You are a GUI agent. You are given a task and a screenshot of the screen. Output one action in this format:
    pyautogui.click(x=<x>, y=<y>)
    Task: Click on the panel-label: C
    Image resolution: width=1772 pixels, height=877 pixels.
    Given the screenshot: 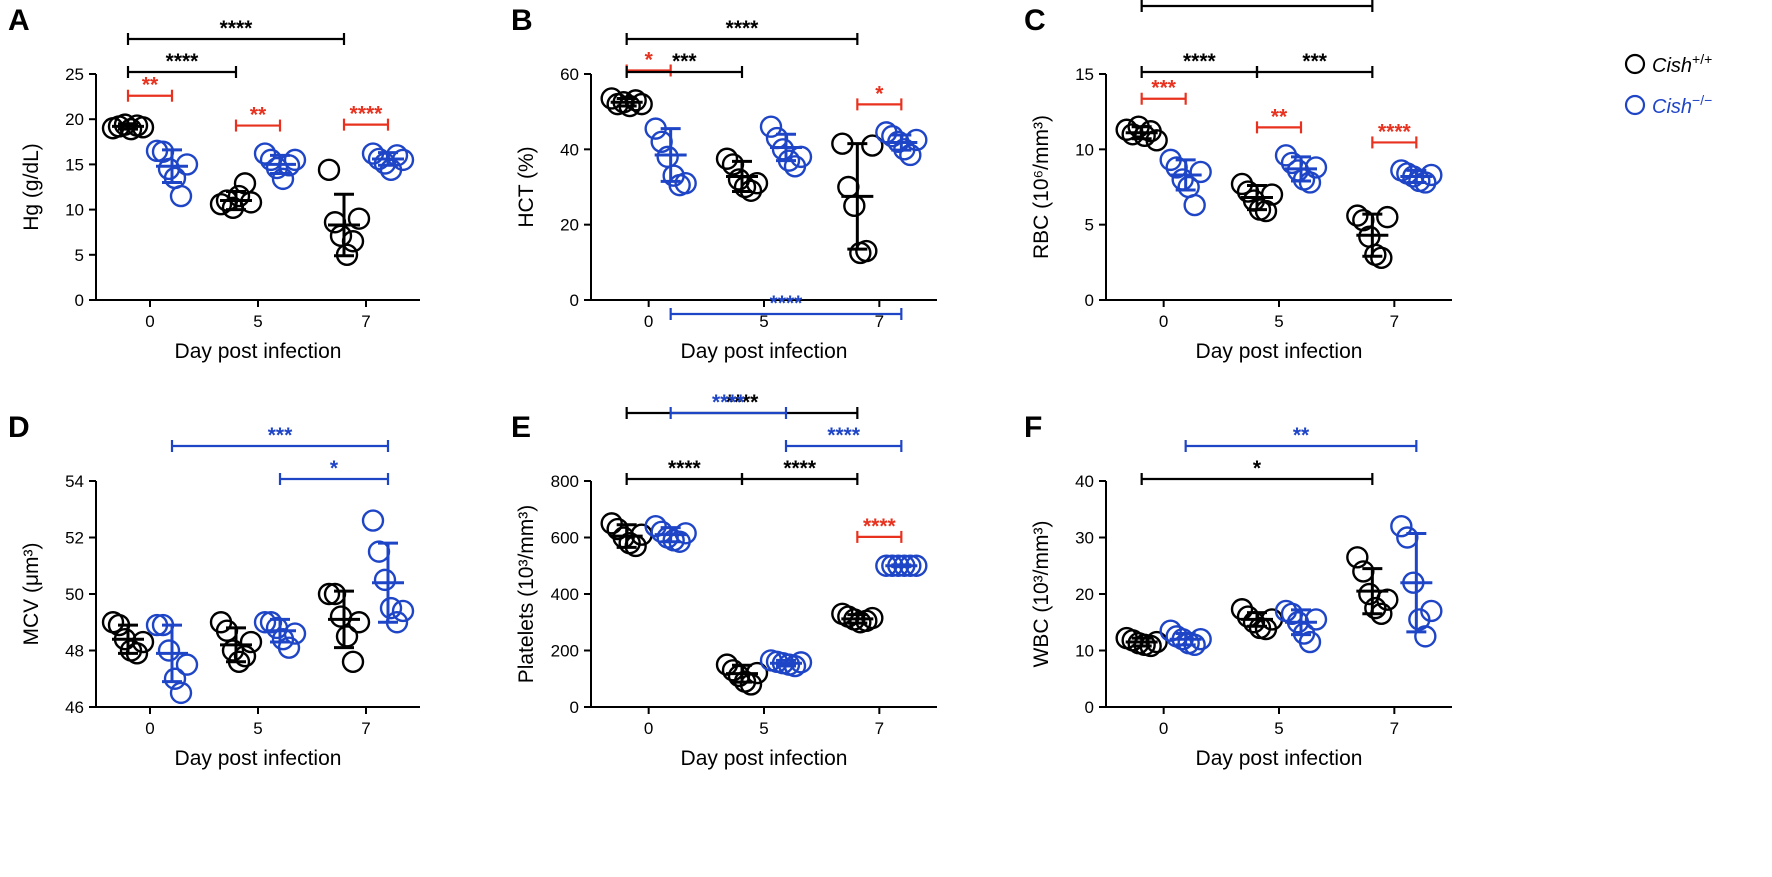 What is the action you would take?
    pyautogui.click(x=1035, y=20)
    